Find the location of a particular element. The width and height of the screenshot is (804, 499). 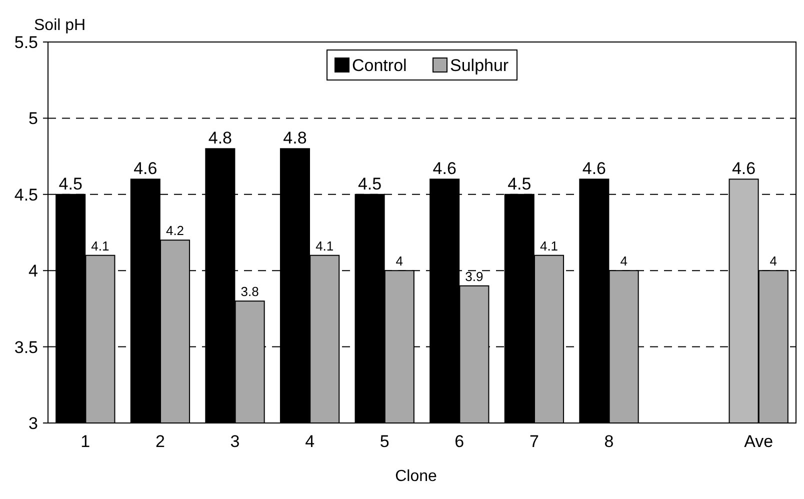

legend-label: Control is located at coordinates (379, 65).